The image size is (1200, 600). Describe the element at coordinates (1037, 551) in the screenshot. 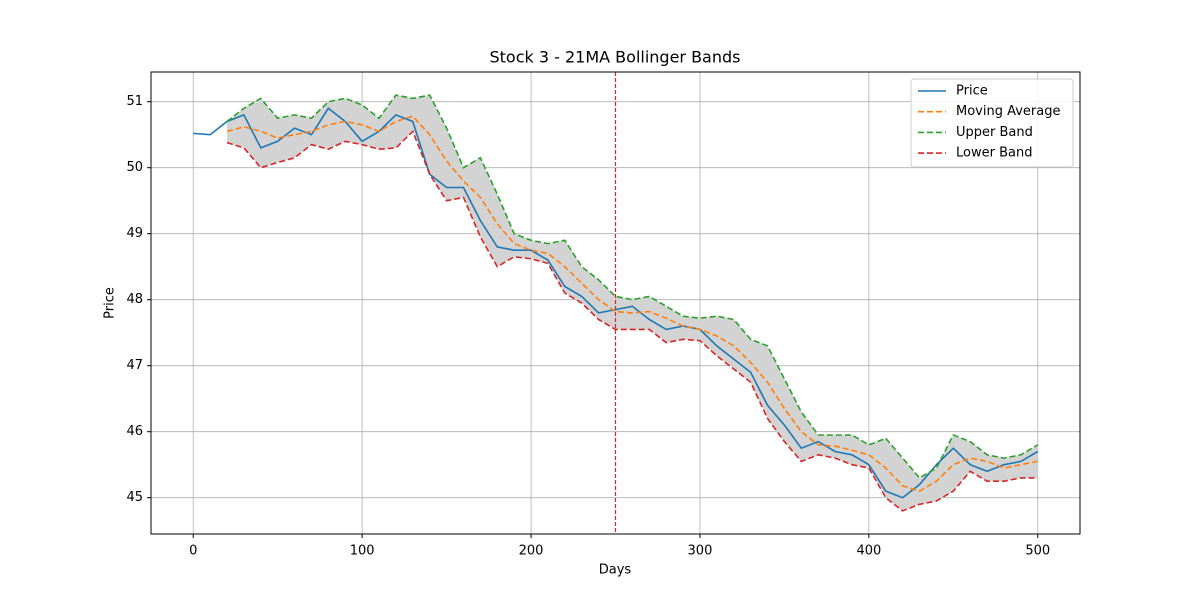

I see `x-tick-label: 500` at that location.